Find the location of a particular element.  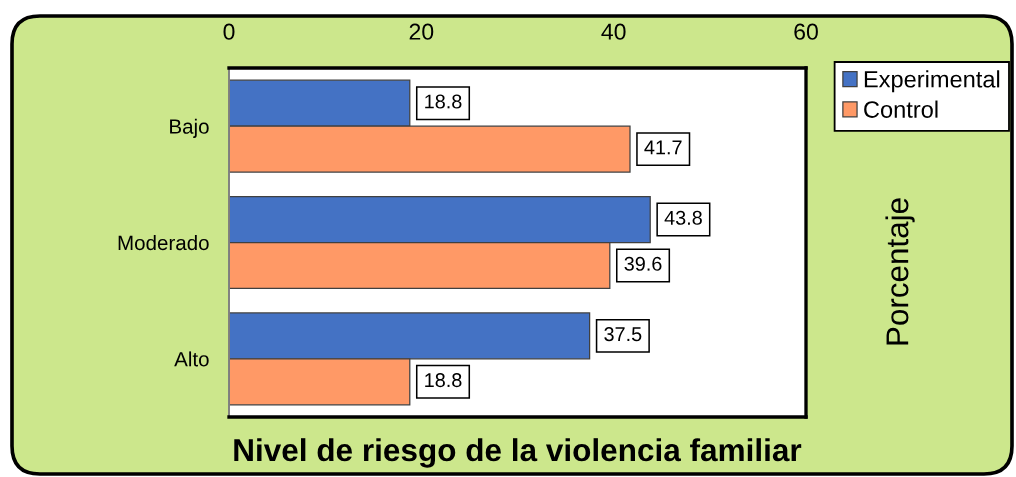

x-tick-label: 0 is located at coordinates (229, 31).